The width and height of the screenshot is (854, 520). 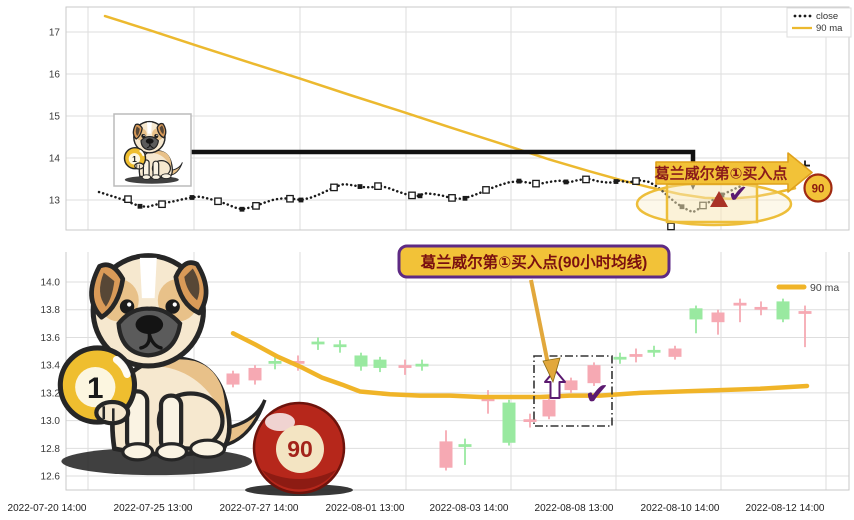 I want to click on x-tick-label: 2022-08-08 13:00, so click(x=574, y=508).